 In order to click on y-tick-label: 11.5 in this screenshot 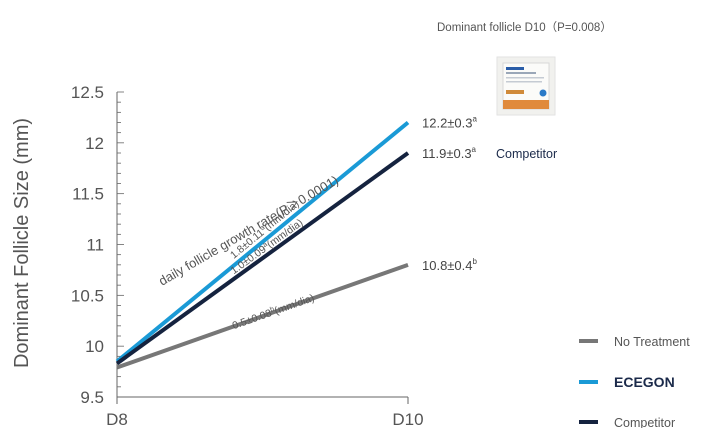, I will do `click(88, 194)`.